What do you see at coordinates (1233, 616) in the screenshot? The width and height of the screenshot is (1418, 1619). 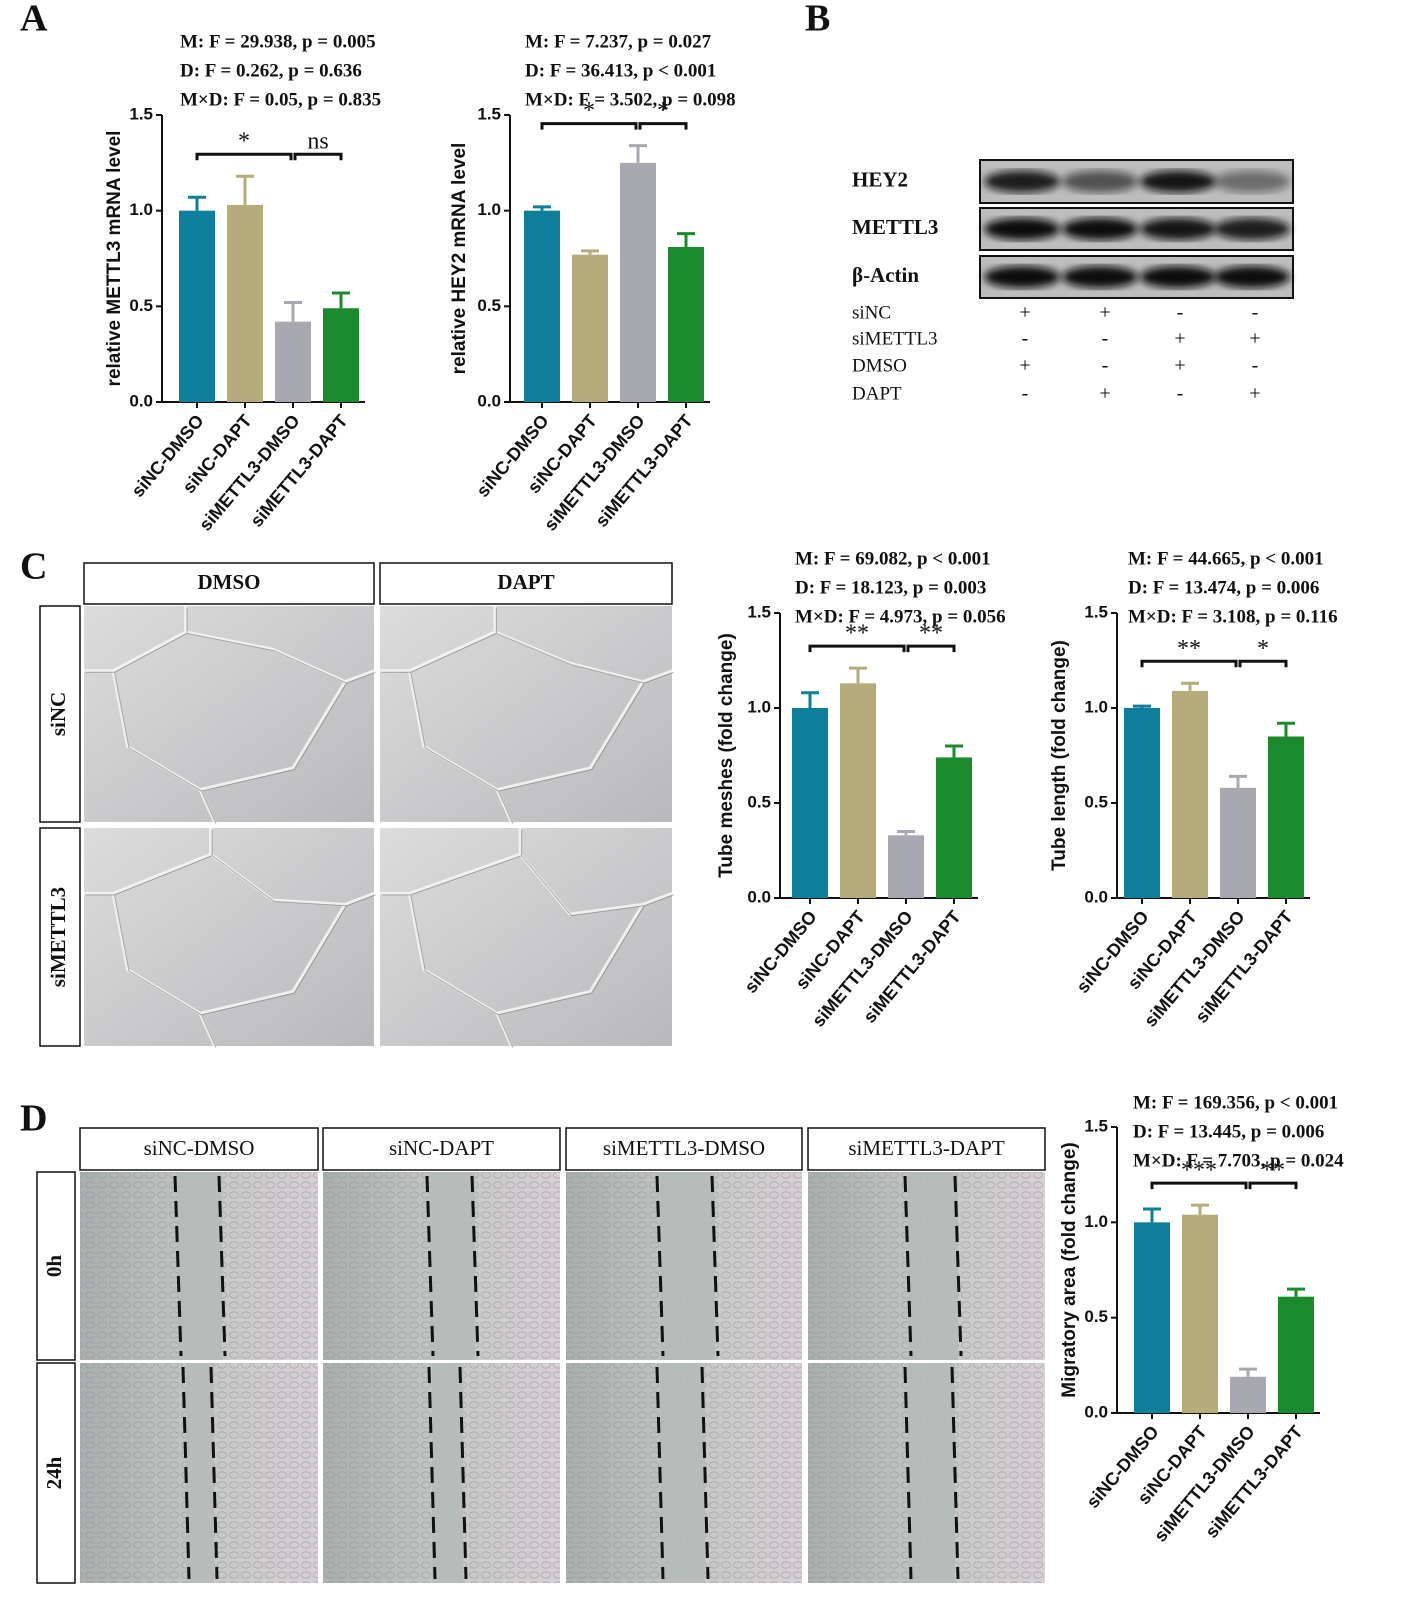 I see `stats-line: M×D: F = 3.108, p = 0.116` at bounding box center [1233, 616].